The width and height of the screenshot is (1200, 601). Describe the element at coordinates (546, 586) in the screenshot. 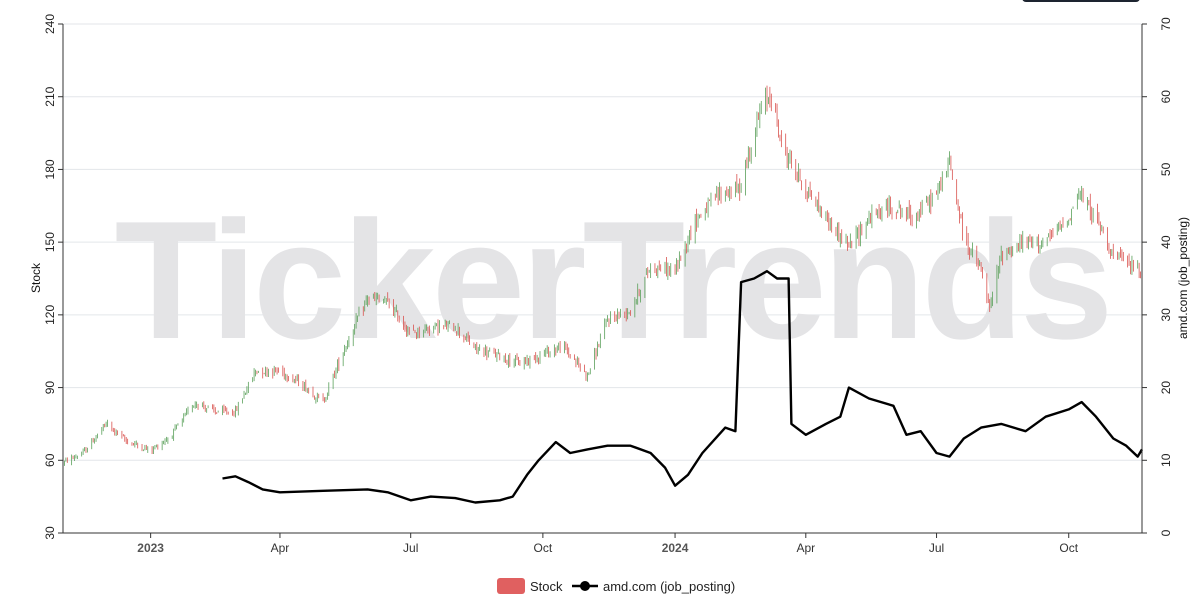

I see `legend-stock-label: Stock` at that location.